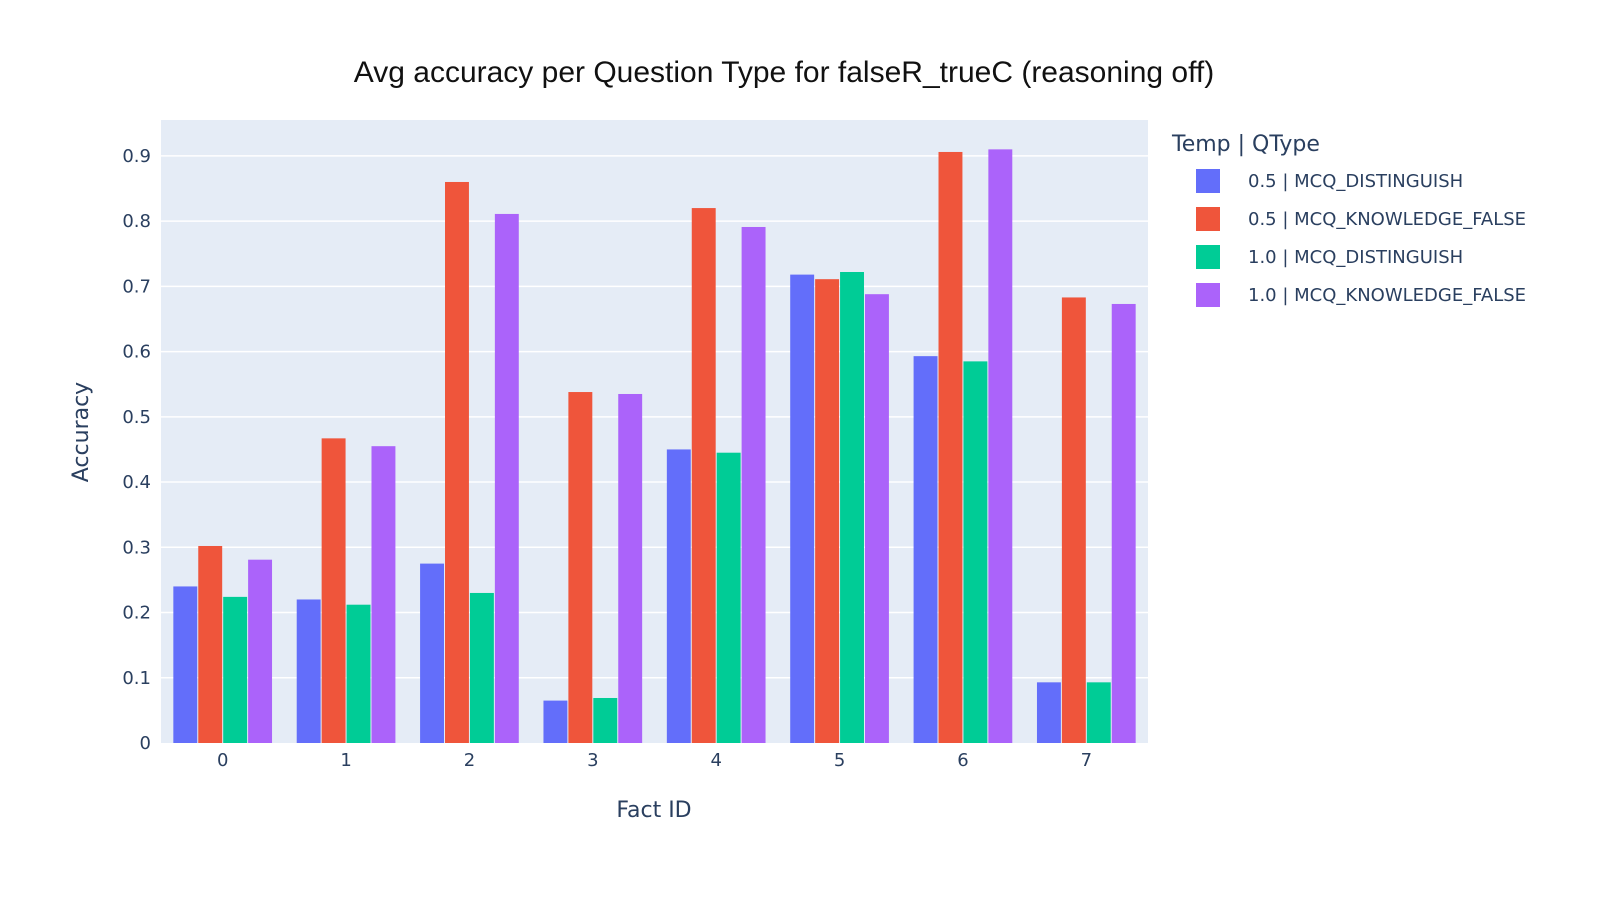 This screenshot has height=904, width=1600. I want to click on x-tick-label: 0, so click(222, 760).